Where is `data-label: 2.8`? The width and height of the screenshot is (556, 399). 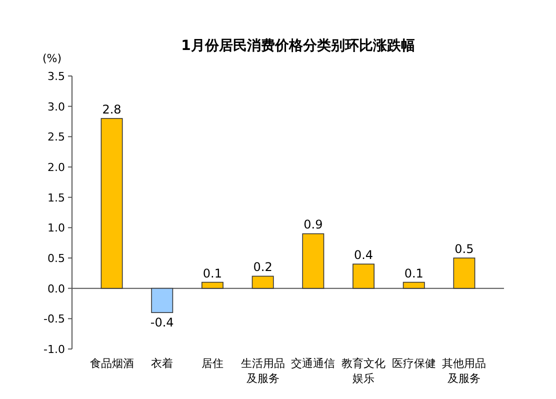 data-label: 2.8 is located at coordinates (112, 109).